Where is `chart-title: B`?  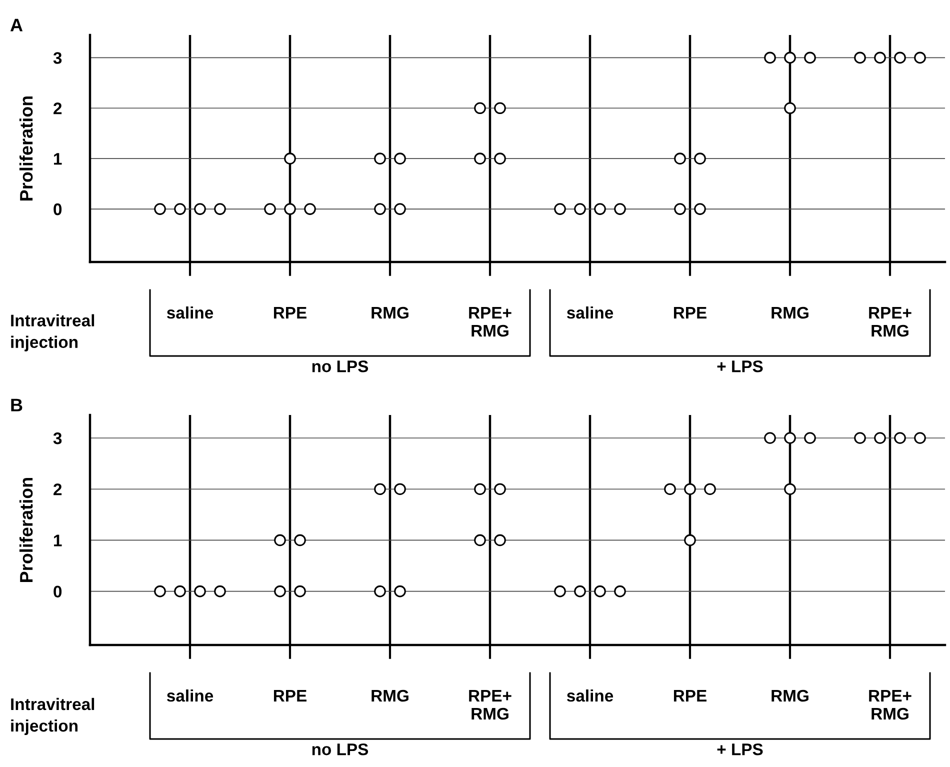 chart-title: B is located at coordinates (16, 405).